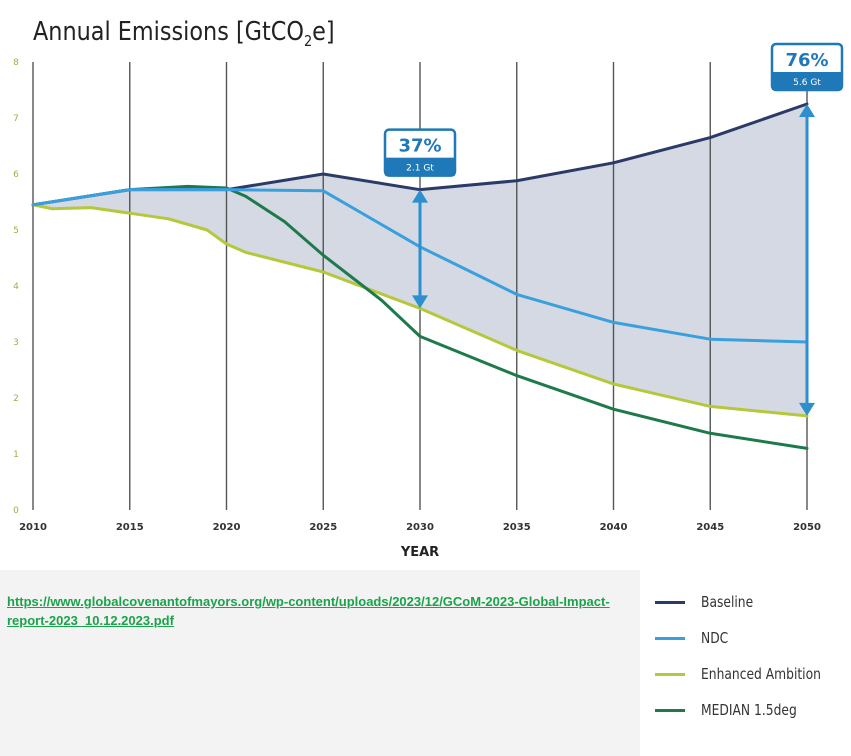  What do you see at coordinates (16, 343) in the screenshot?
I see `y-tick-label: 3` at bounding box center [16, 343].